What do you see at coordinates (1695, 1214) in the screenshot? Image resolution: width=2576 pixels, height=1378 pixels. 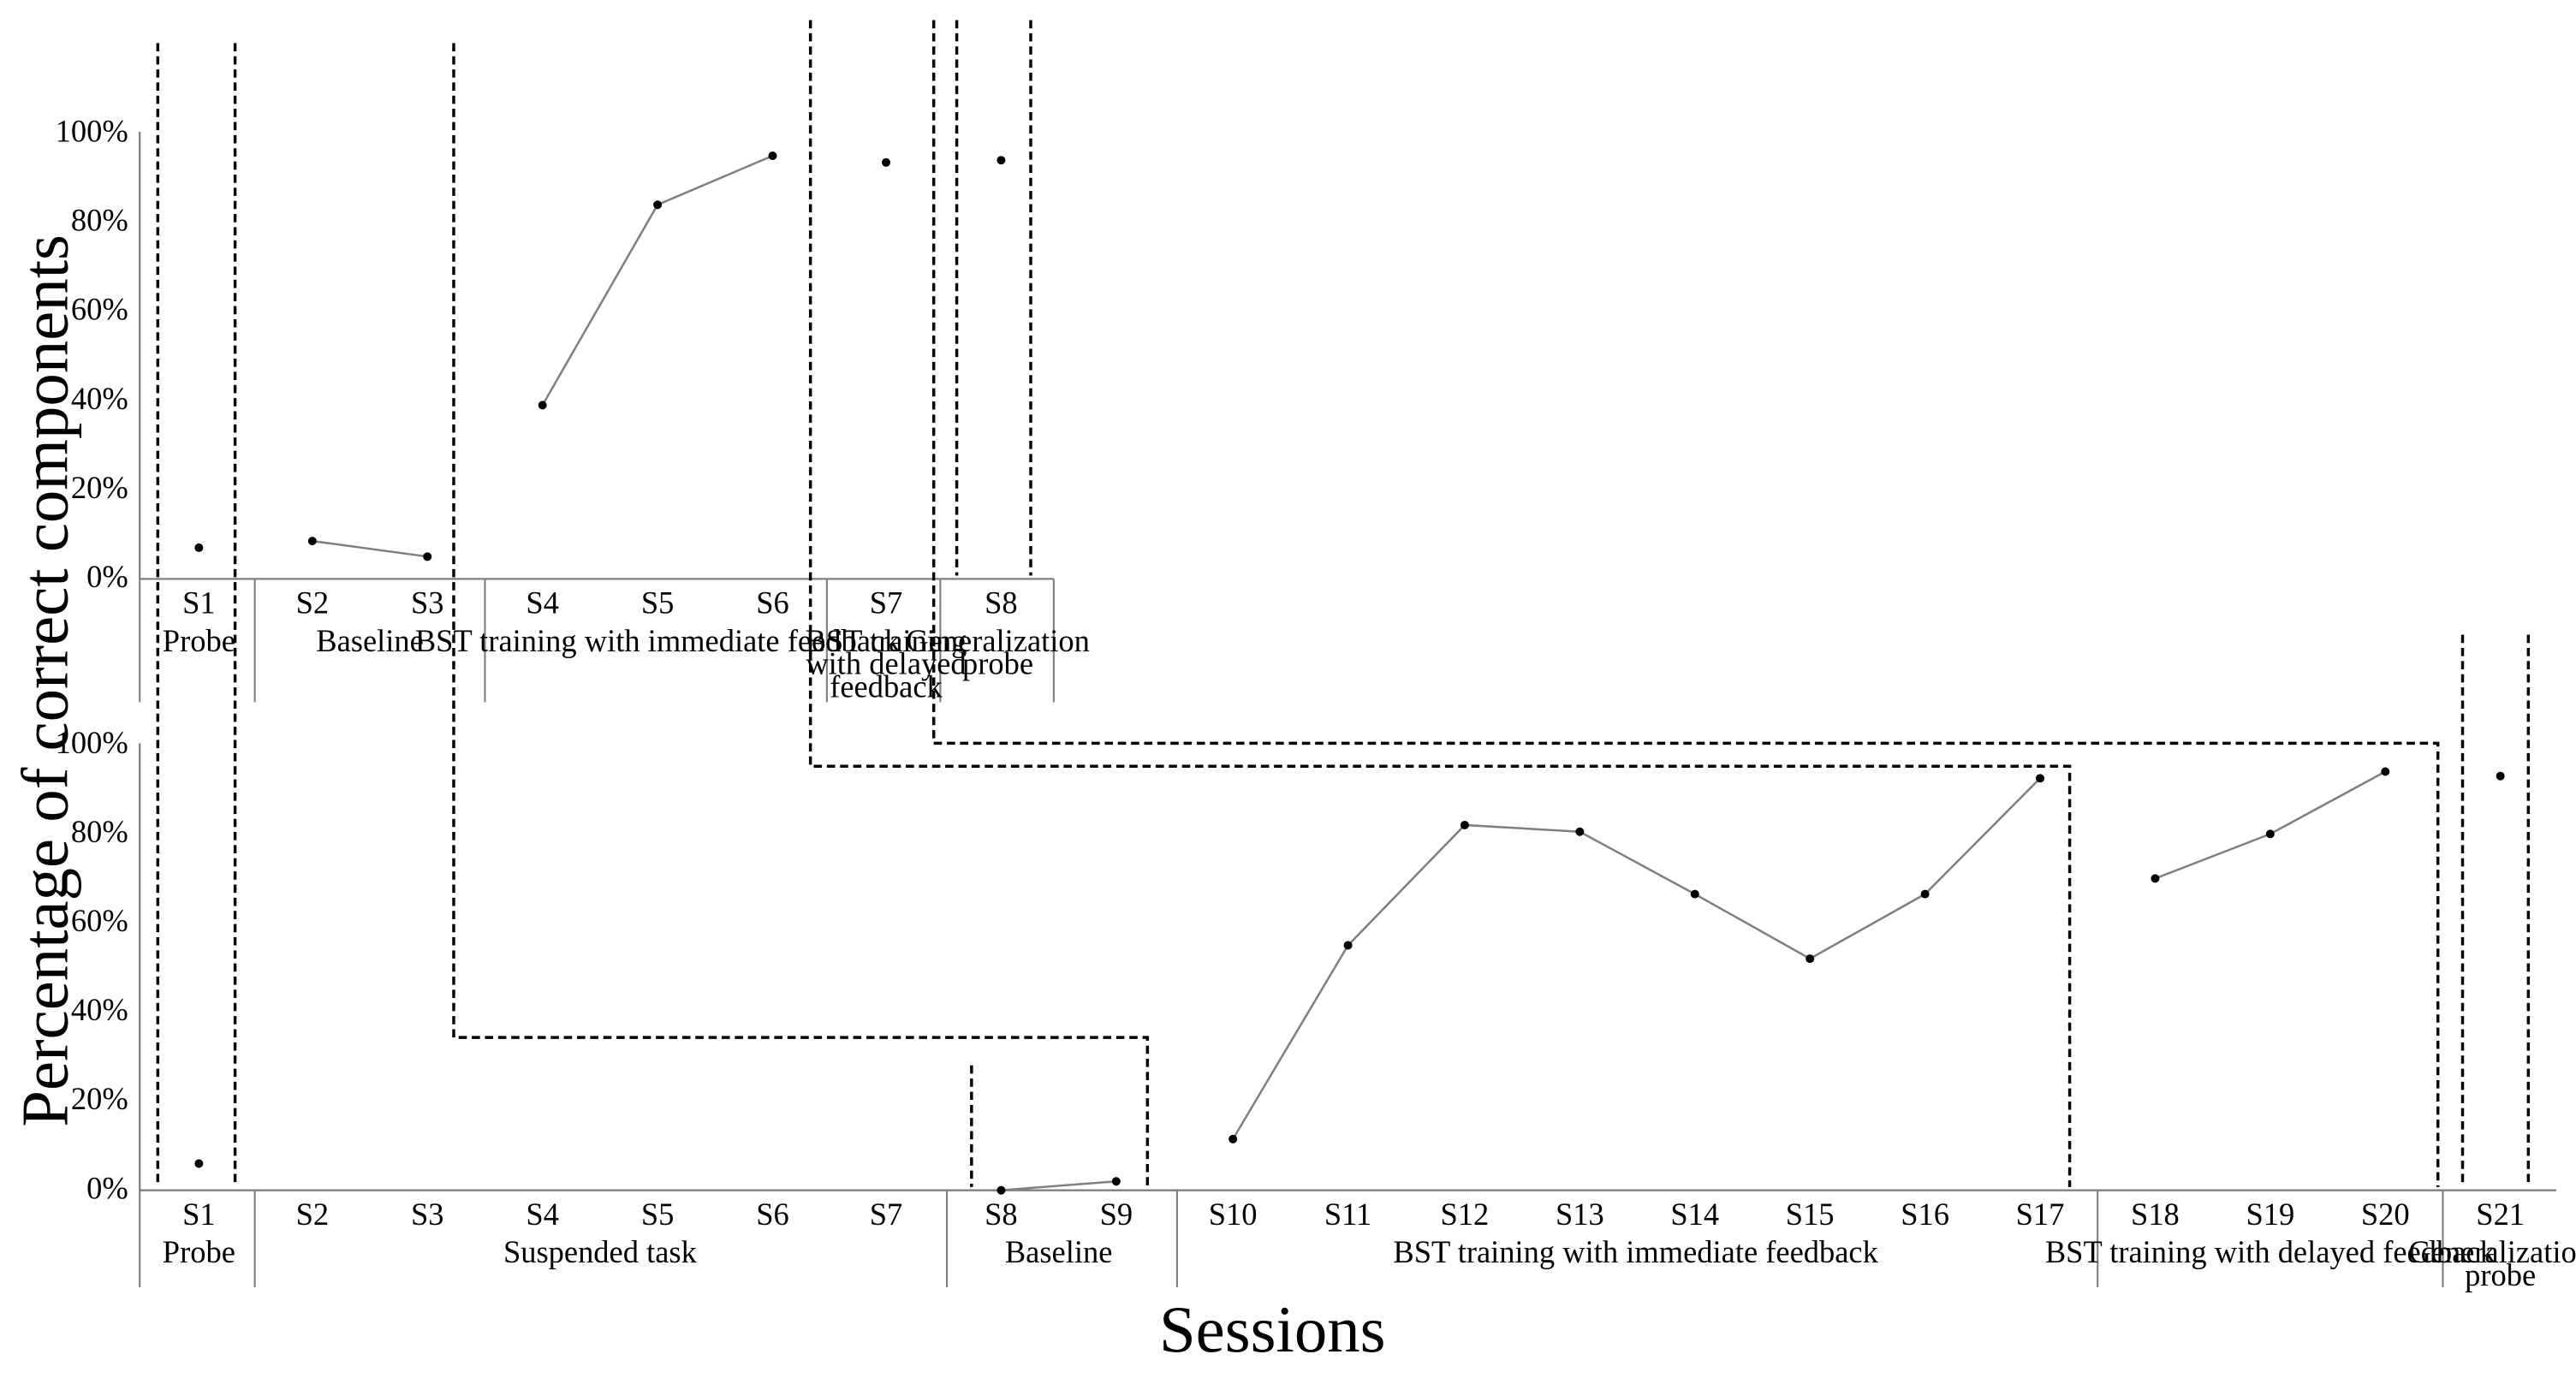 I see `session-label: S14` at bounding box center [1695, 1214].